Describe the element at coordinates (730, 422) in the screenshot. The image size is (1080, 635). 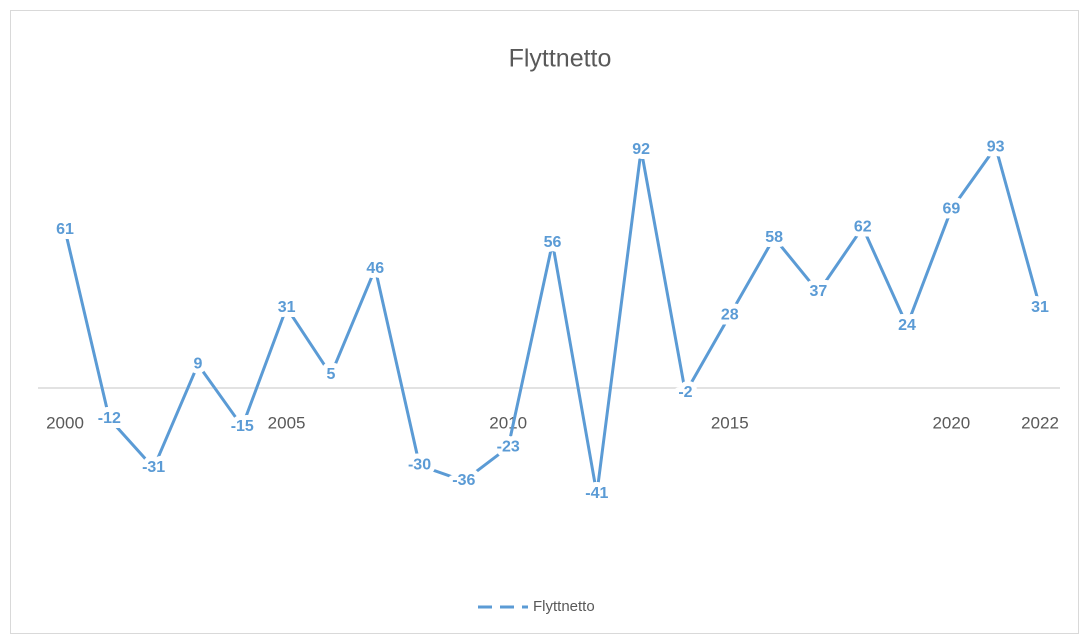
I see `x-tick-label: 2015` at that location.